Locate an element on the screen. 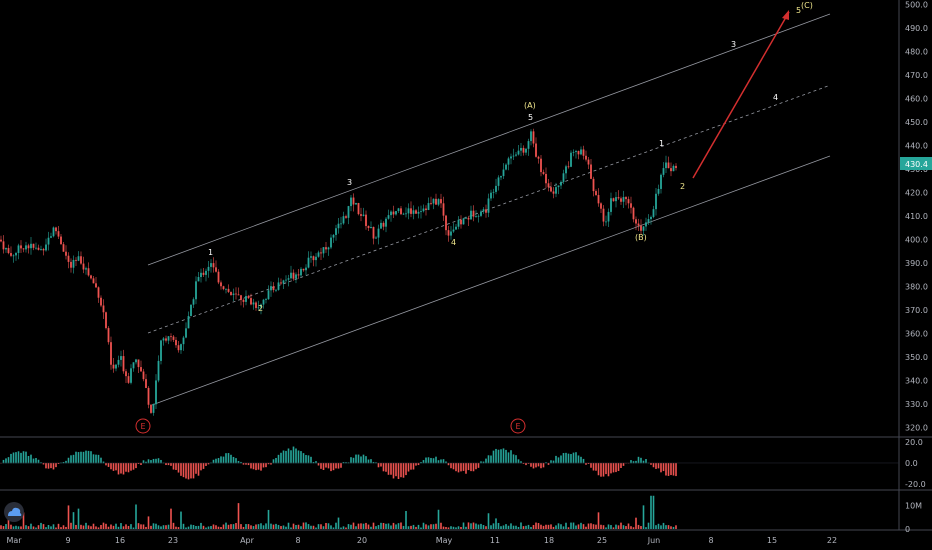 The image size is (932, 550). price-tick-label: 410.0 is located at coordinates (916, 216).